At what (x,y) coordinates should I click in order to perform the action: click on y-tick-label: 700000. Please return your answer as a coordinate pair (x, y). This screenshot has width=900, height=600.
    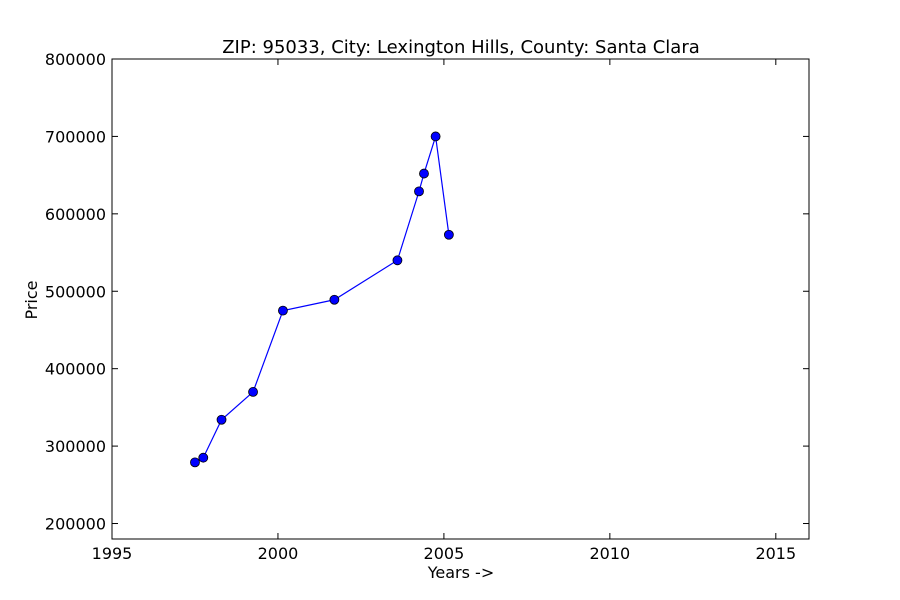
    Looking at the image, I should click on (75, 136).